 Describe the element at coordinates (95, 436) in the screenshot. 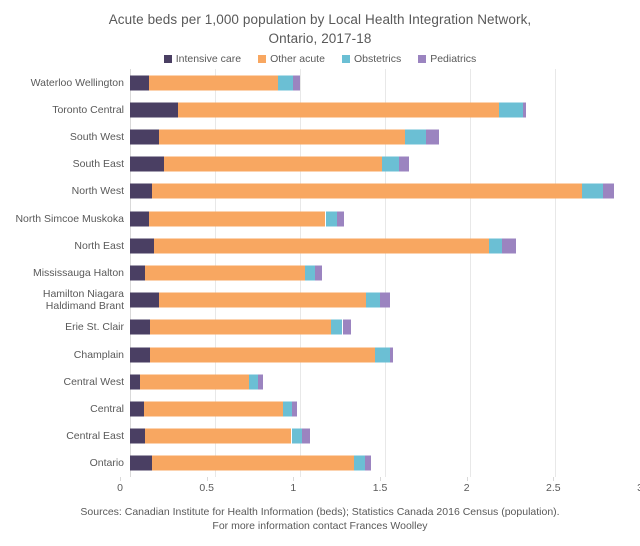

I see `y-axis-label: Central East` at that location.